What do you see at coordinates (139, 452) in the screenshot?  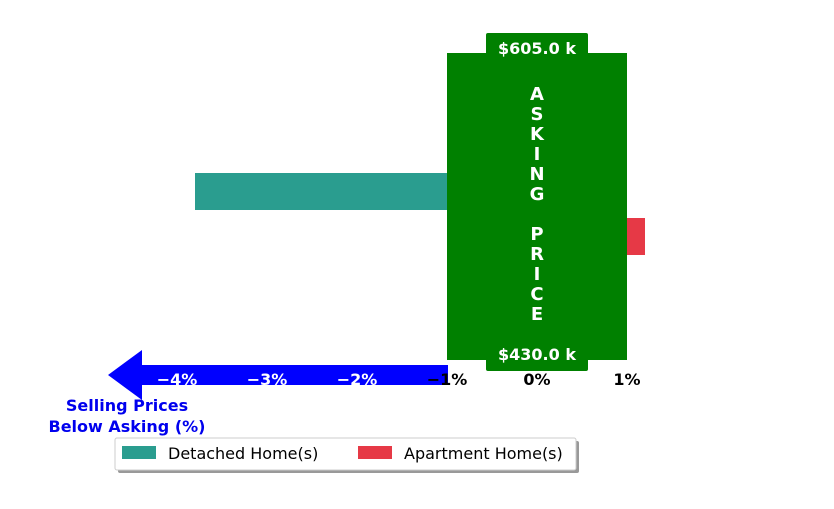 I see `legend-swatch-detached` at bounding box center [139, 452].